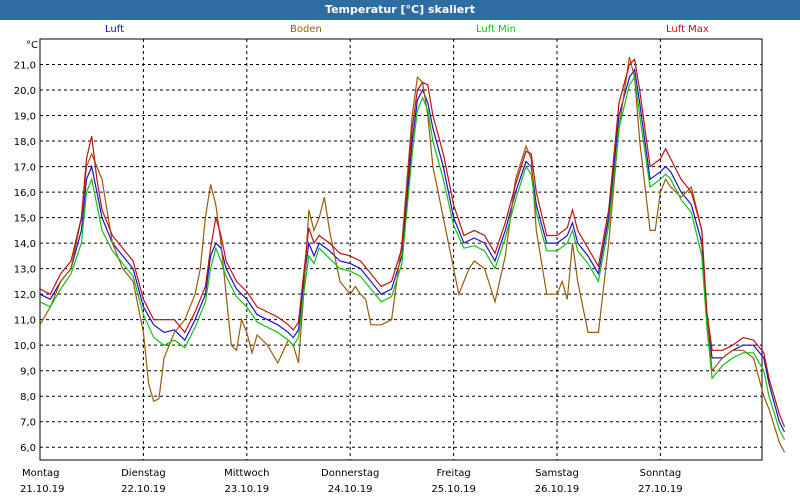 This screenshot has width=800, height=500. What do you see at coordinates (453, 473) in the screenshot?
I see `x-day-label: Freitag` at bounding box center [453, 473].